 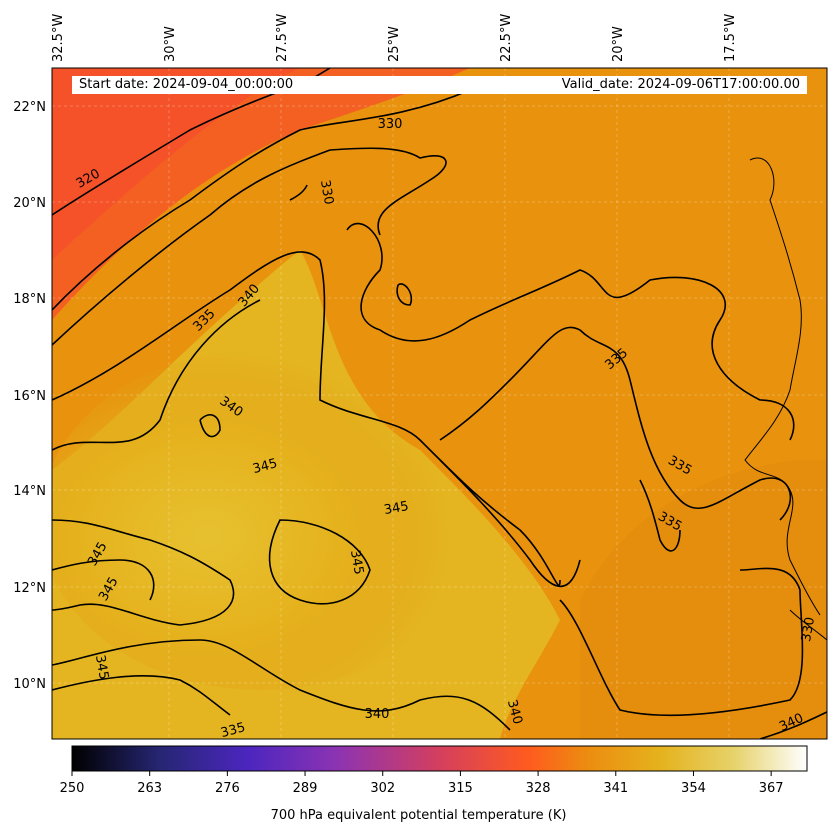 What do you see at coordinates (233, 730) in the screenshot?
I see `contour-label: 335` at bounding box center [233, 730].